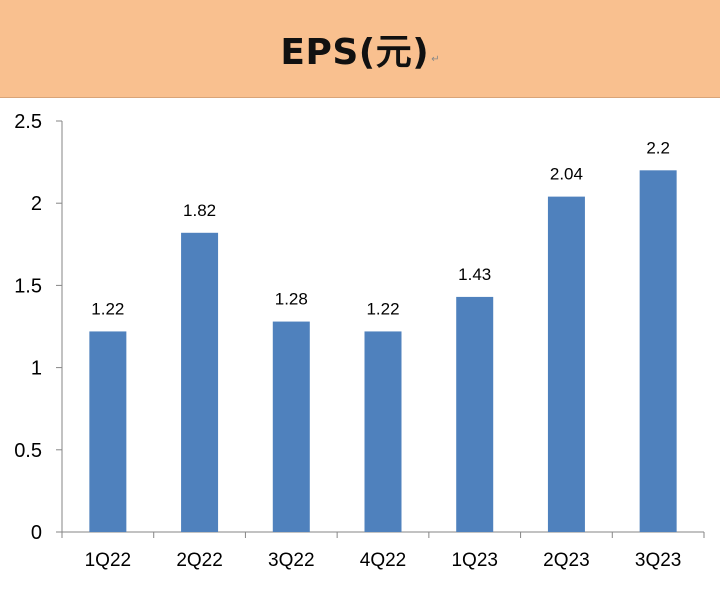 This screenshot has height=592, width=720. Describe the element at coordinates (199, 210) in the screenshot. I see `data-label: 1.82` at that location.